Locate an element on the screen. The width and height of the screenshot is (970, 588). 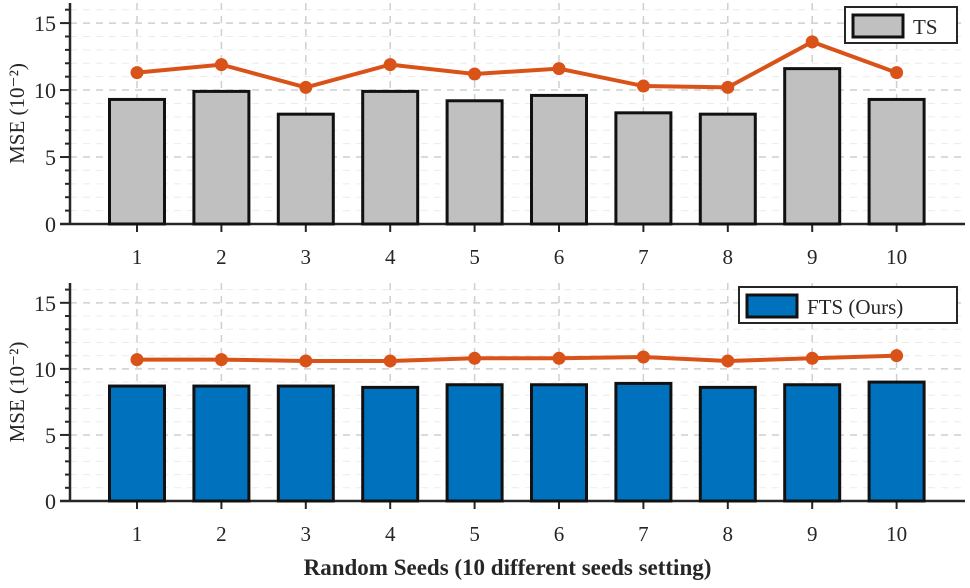
legend-label: FTS (Ours) is located at coordinates (855, 307).